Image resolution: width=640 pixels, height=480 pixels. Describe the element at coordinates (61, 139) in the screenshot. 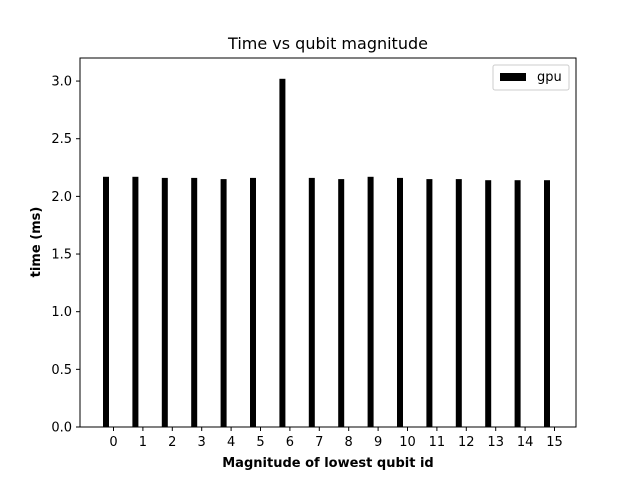

I see `y-tick-label: 2.5` at that location.